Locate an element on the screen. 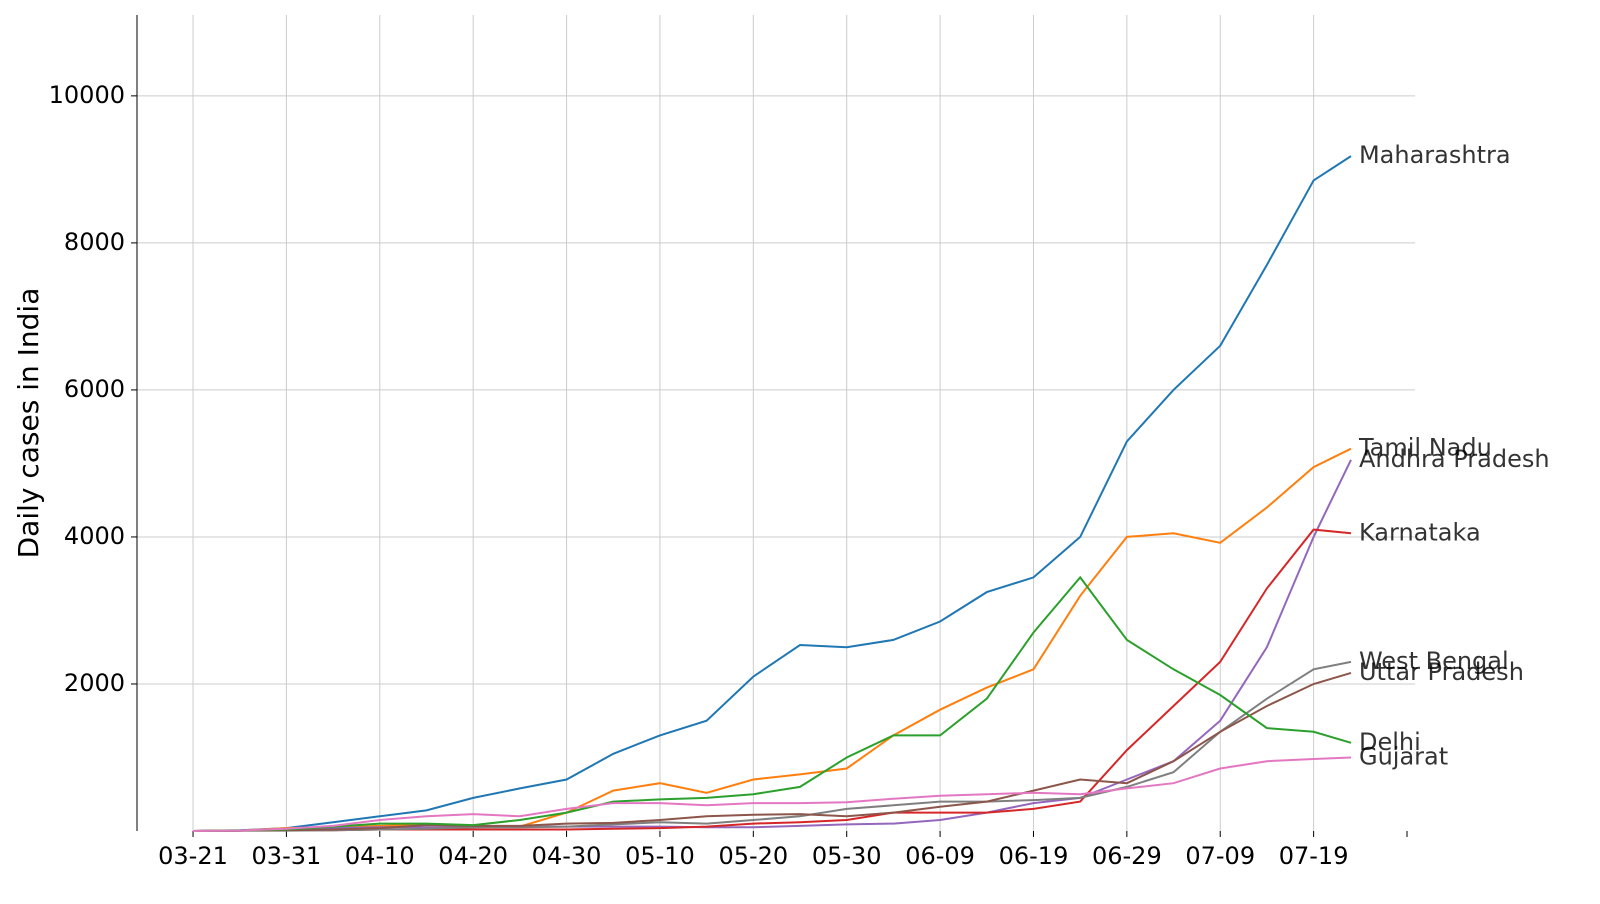 Image resolution: width=1600 pixels, height=904 pixels. y-tick-label: 8000 is located at coordinates (94, 242).